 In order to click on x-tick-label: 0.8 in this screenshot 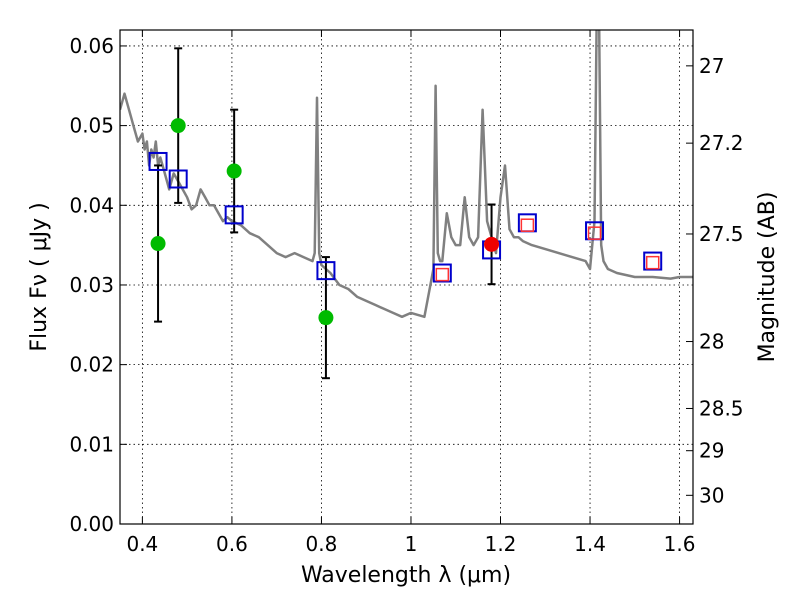, I will do `click(322, 544)`.